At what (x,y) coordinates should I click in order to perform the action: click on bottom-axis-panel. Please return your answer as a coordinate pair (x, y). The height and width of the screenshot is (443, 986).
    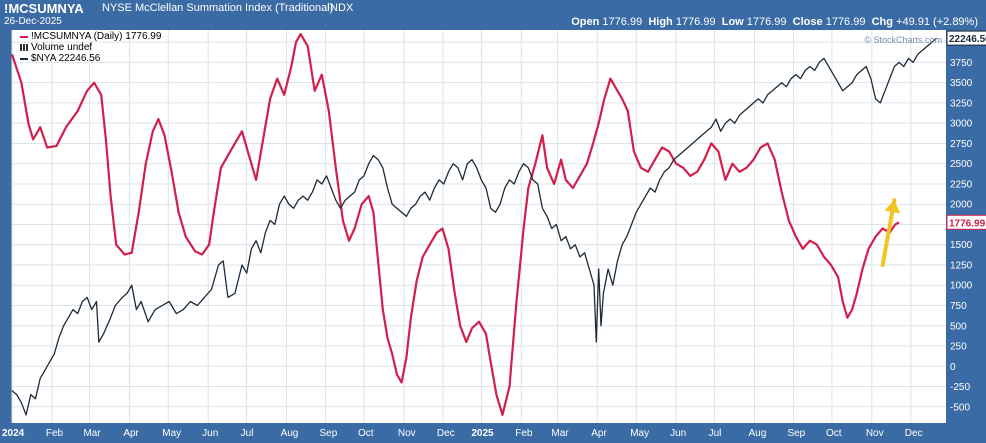
    Looking at the image, I should click on (493, 433).